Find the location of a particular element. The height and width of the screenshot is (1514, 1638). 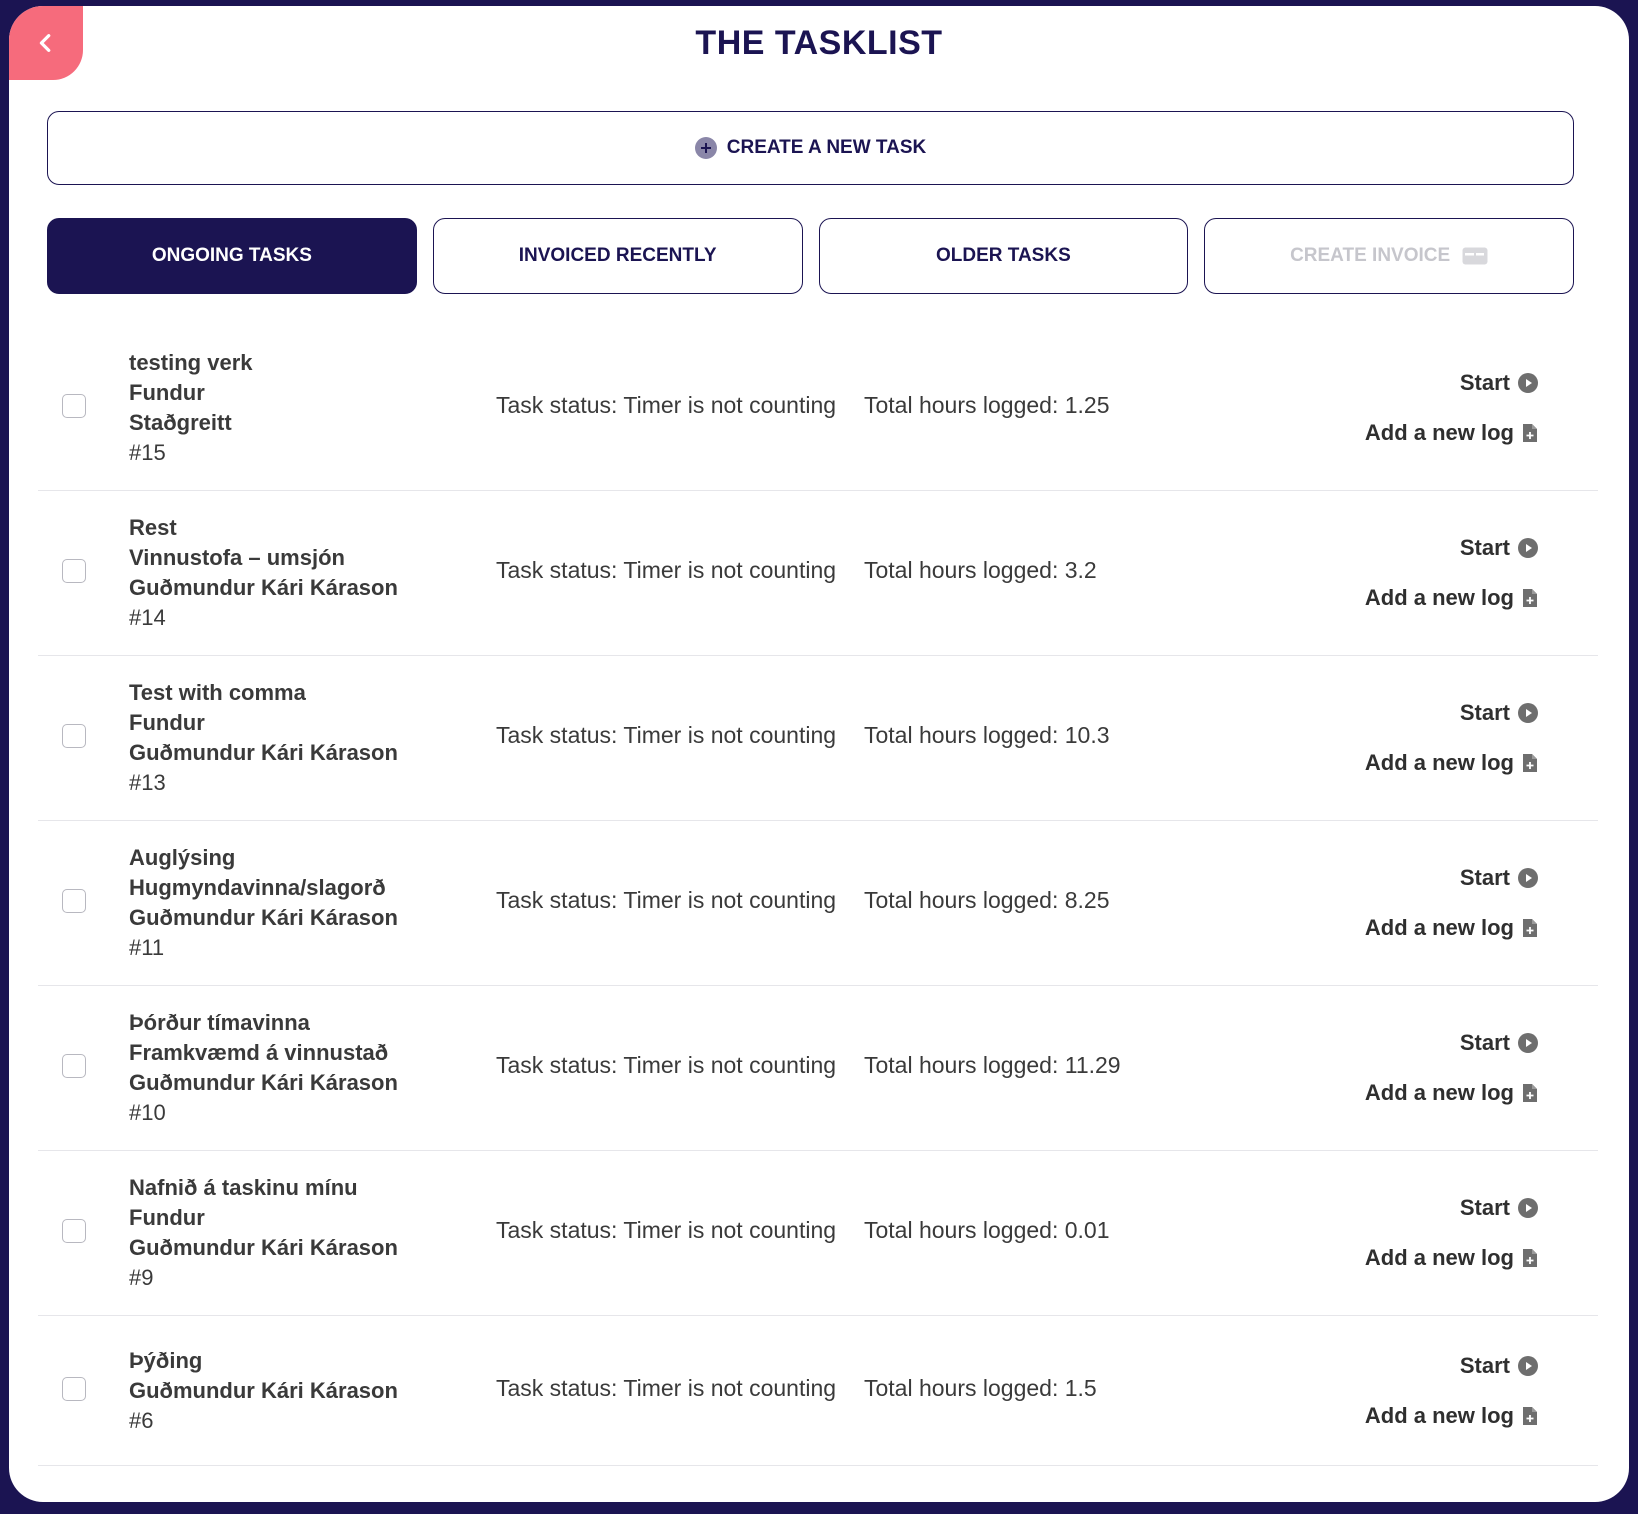

task-info: Þýðing Guðmundur Kári Kárason #6 is located at coordinates (263, 1390).